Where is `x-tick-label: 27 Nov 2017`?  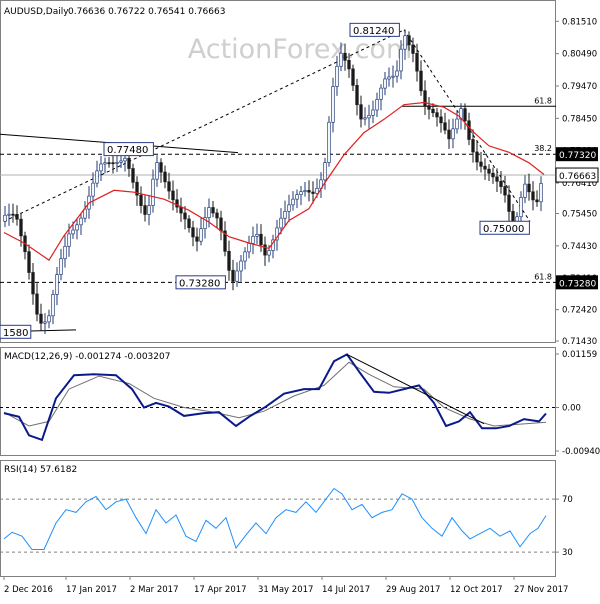 x-tick-label: 27 Nov 2017 is located at coordinates (541, 590).